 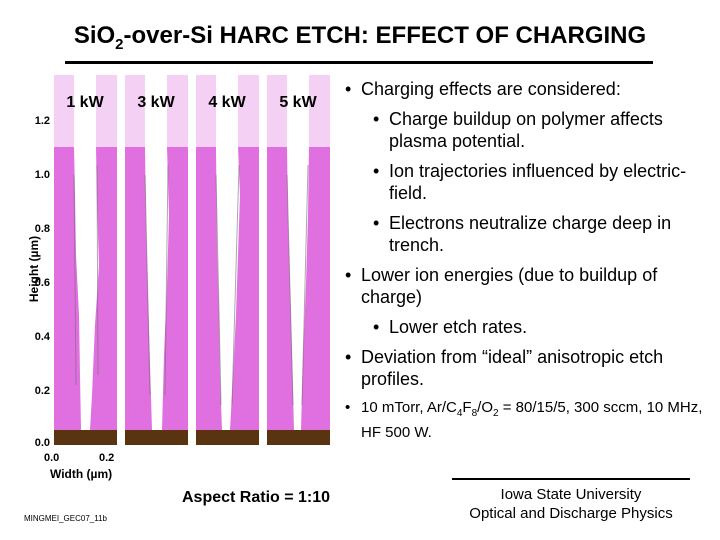 I want to click on slide-code: MINGMEI_GEC07_11b, so click(x=65, y=518).